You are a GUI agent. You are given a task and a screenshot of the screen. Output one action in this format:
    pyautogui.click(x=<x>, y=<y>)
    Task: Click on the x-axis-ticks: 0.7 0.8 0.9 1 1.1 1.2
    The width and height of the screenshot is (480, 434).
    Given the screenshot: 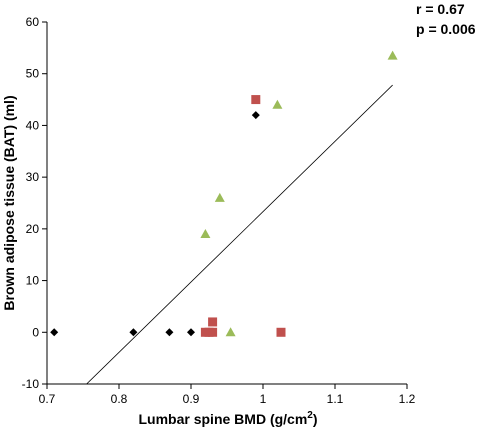 What is the action you would take?
    pyautogui.click(x=227, y=395)
    